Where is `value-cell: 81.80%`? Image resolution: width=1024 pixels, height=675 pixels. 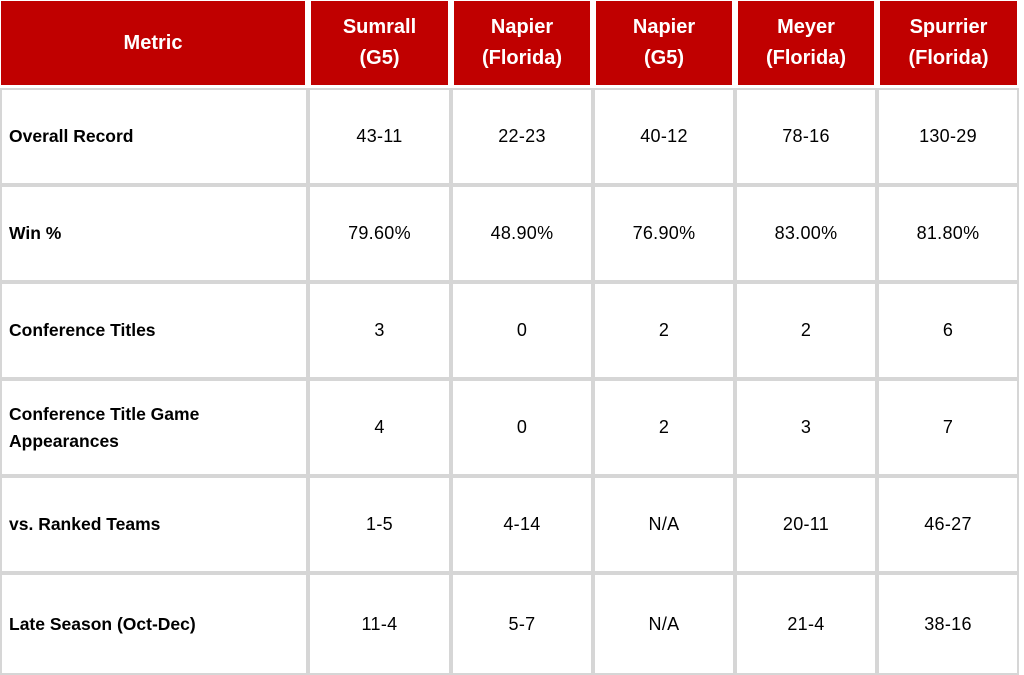 value-cell: 81.80% is located at coordinates (948, 233).